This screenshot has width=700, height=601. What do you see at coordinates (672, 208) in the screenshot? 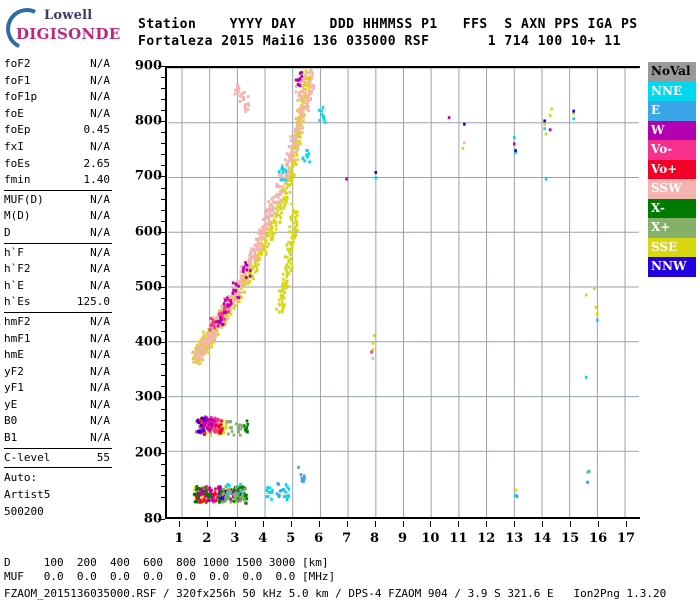
I see `legend-item-x: X-` at bounding box center [672, 208].